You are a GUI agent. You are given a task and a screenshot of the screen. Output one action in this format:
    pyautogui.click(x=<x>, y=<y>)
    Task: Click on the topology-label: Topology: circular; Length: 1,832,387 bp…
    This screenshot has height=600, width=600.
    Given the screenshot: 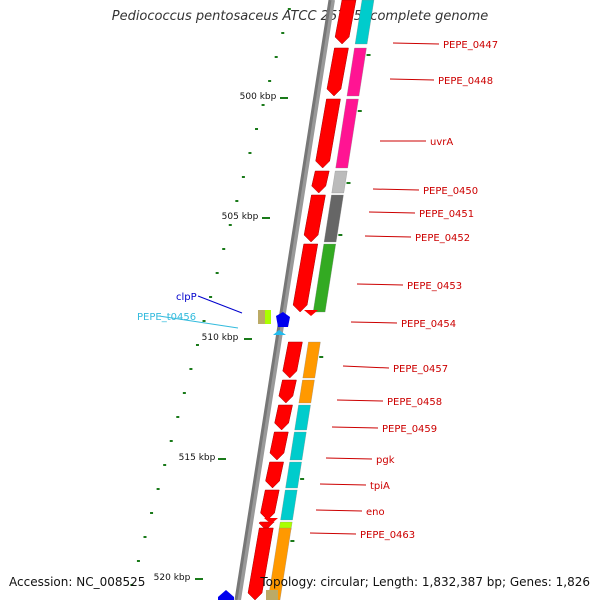 What is the action you would take?
    pyautogui.click(x=425, y=582)
    